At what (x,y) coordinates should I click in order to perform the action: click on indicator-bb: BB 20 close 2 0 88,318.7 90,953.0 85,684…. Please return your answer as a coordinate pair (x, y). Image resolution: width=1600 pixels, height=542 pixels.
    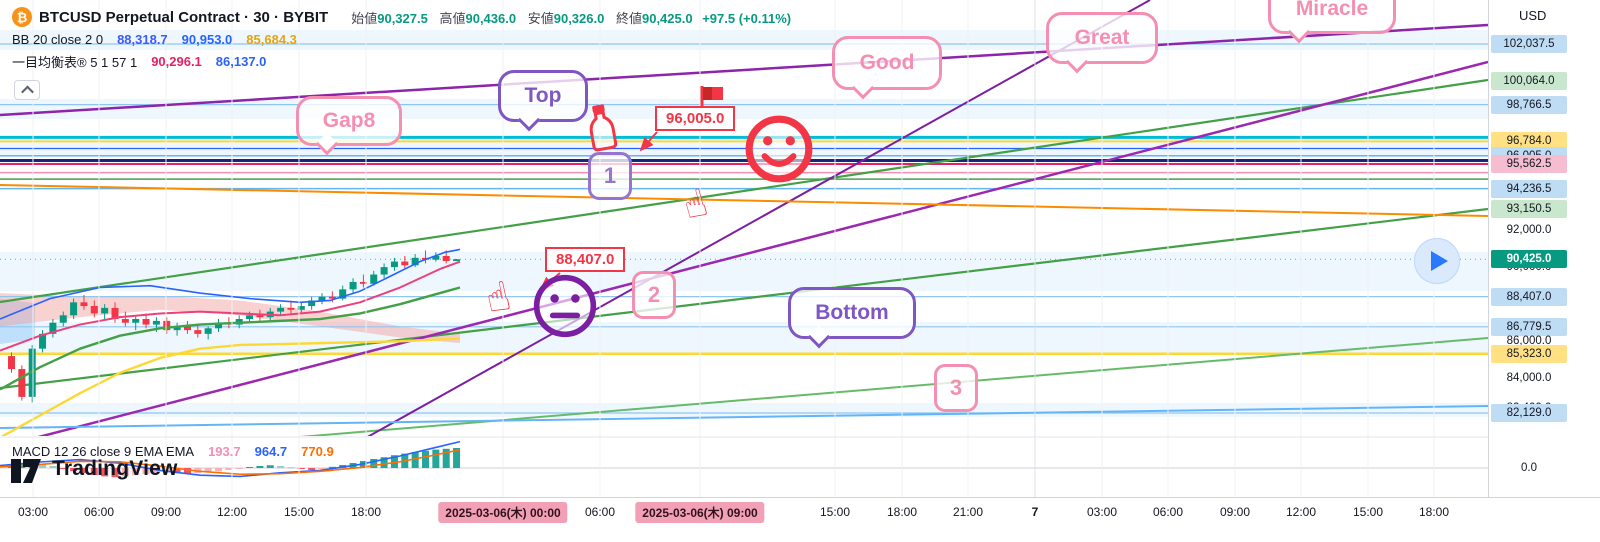
    Looking at the image, I should click on (401, 39).